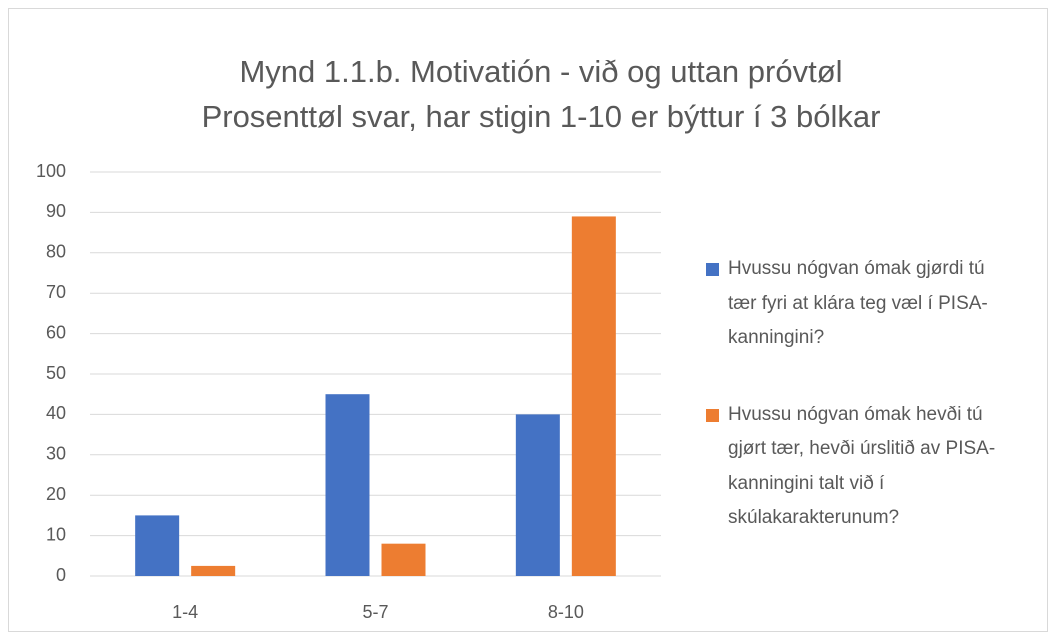 The image size is (1056, 639). What do you see at coordinates (56, 211) in the screenshot?
I see `y-tick-label: 90` at bounding box center [56, 211].